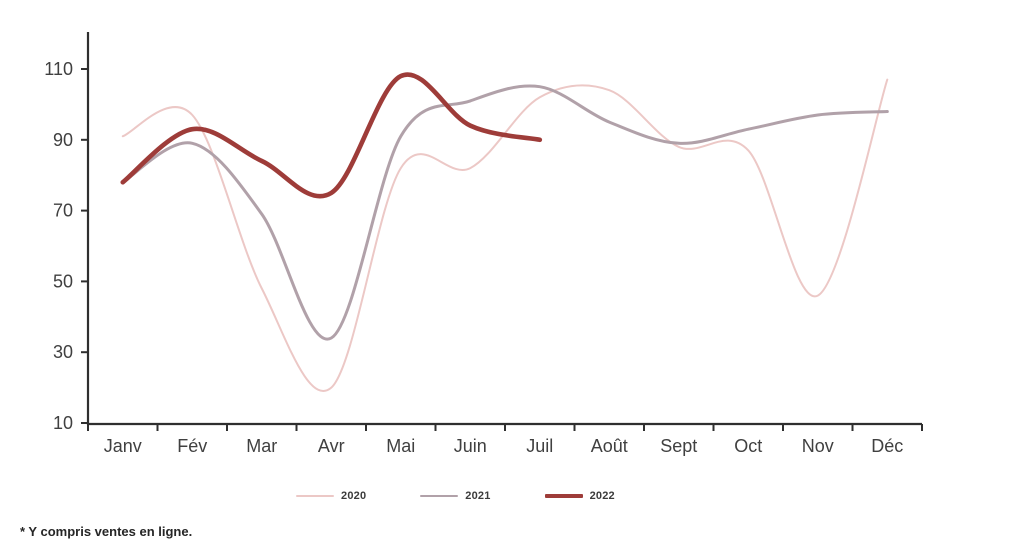 The width and height of the screenshot is (1024, 560). What do you see at coordinates (63, 423) in the screenshot?
I see `y-axis-tick-label: 10` at bounding box center [63, 423].